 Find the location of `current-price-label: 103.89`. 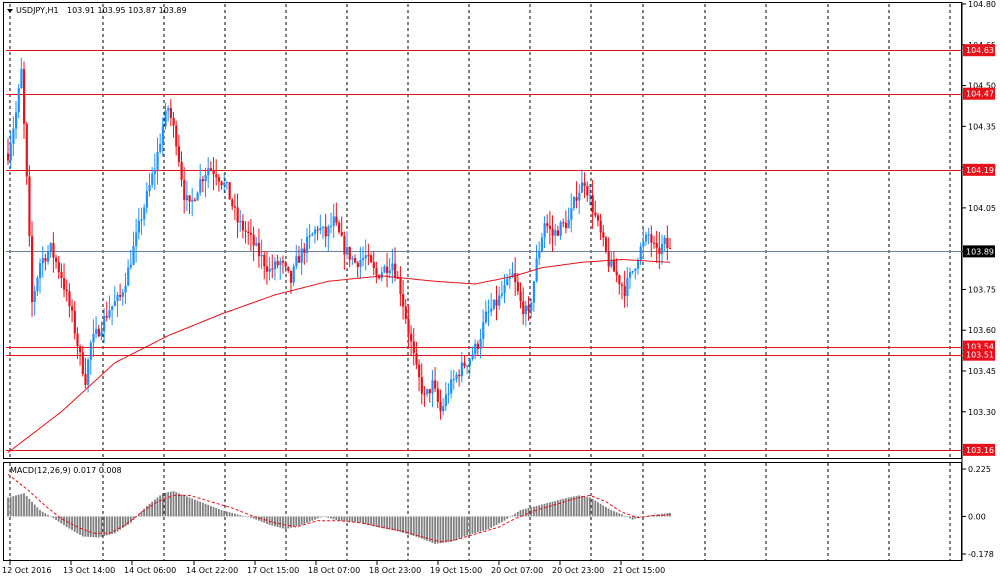

current-price-label: 103.89 is located at coordinates (980, 251).